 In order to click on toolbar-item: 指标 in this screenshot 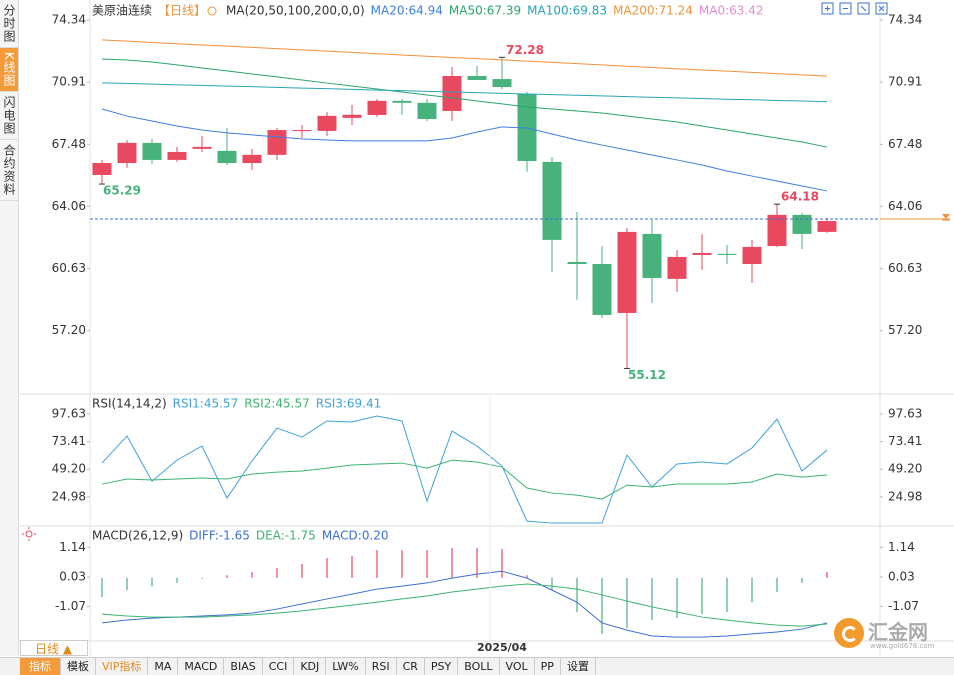, I will do `click(40, 666)`.